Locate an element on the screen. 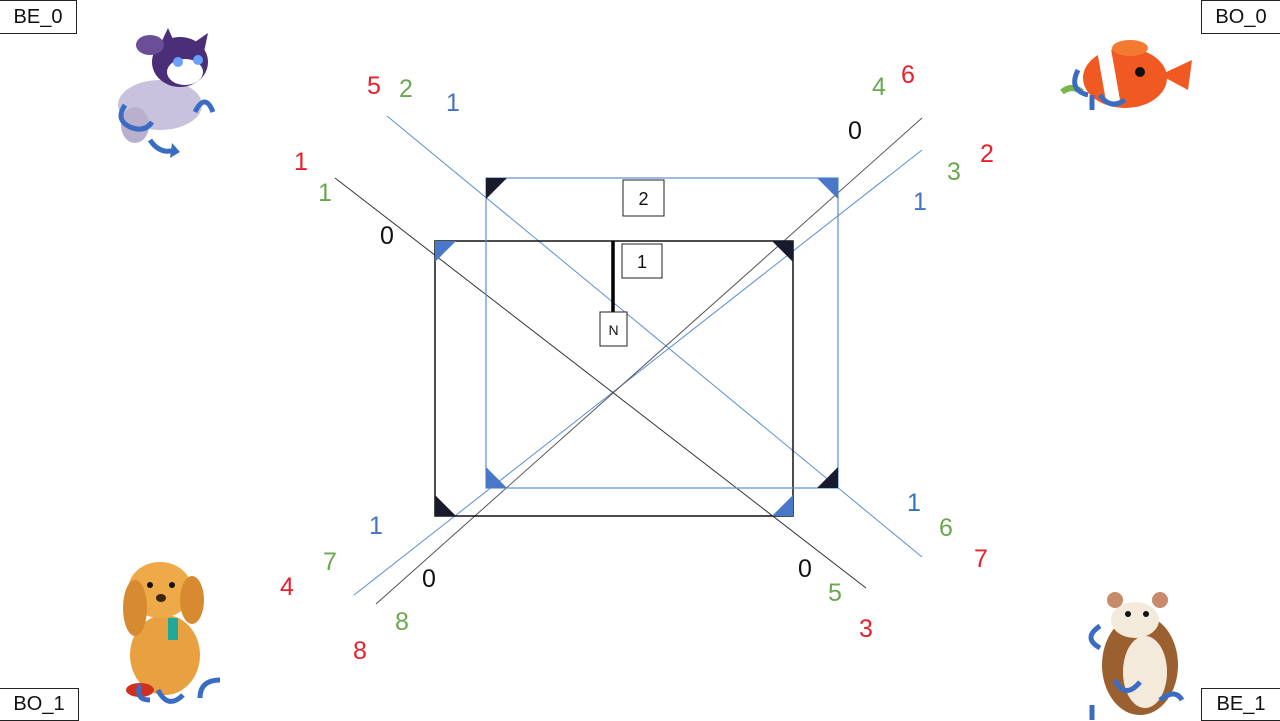  label-green: 2 is located at coordinates (406, 89).